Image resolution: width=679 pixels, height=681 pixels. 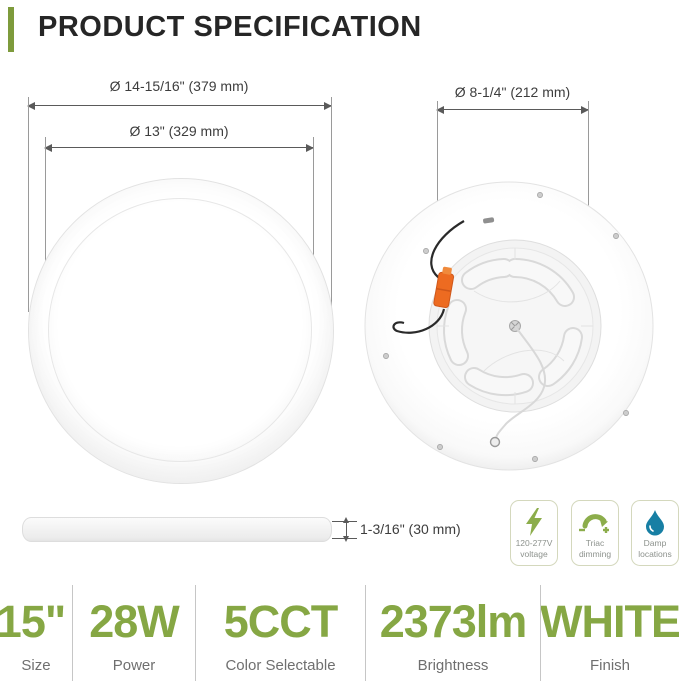 What do you see at coordinates (534, 522) in the screenshot?
I see `voltage-bolt-icon` at bounding box center [534, 522].